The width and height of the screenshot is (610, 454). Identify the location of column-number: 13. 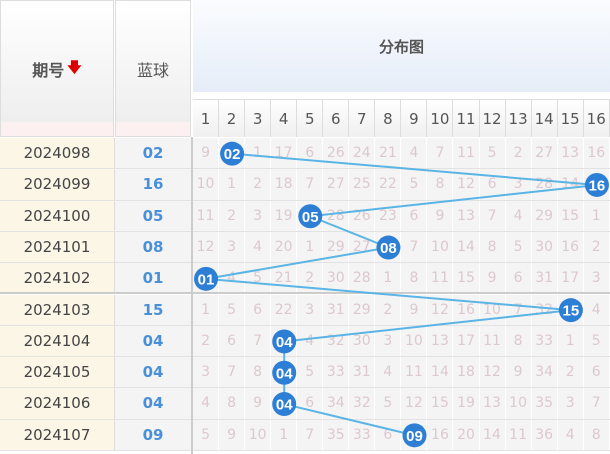
(519, 118).